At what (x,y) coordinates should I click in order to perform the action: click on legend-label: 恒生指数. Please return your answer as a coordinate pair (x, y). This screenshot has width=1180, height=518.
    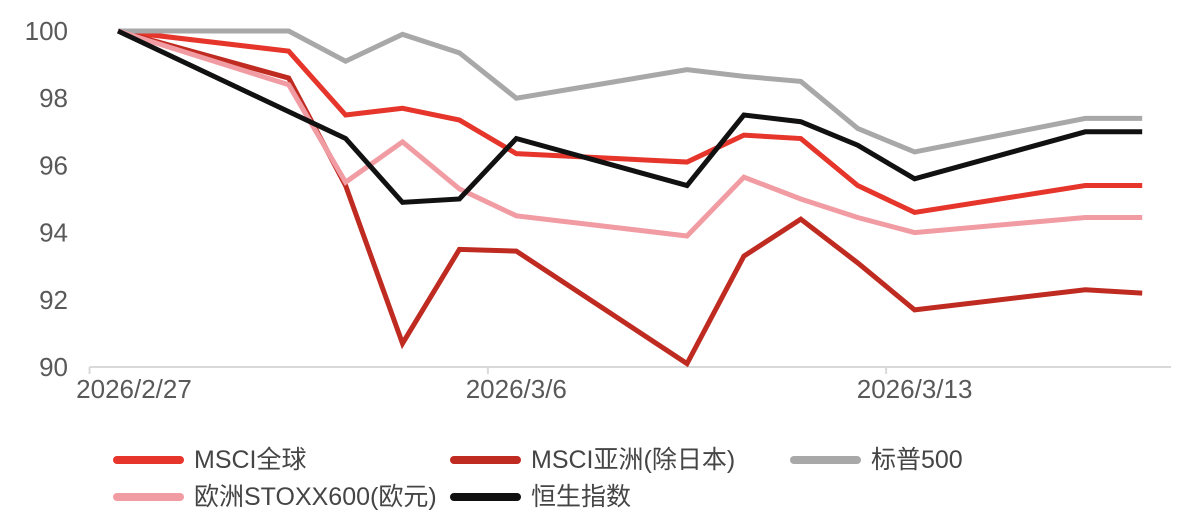
    Looking at the image, I should click on (581, 497).